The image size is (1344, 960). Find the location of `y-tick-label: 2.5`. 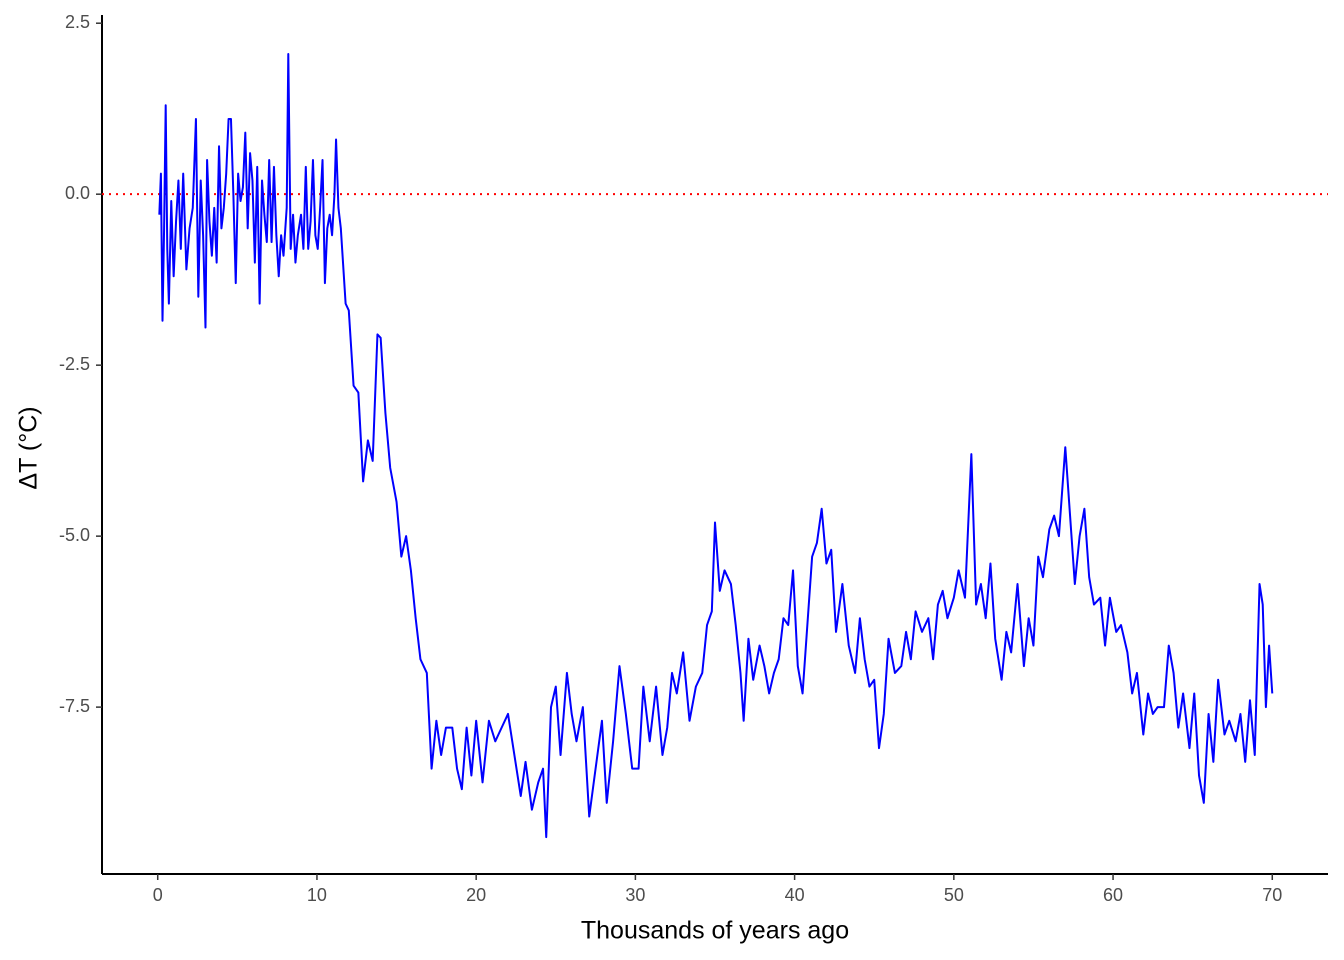

y-tick-label: 2.5 is located at coordinates (77, 22).